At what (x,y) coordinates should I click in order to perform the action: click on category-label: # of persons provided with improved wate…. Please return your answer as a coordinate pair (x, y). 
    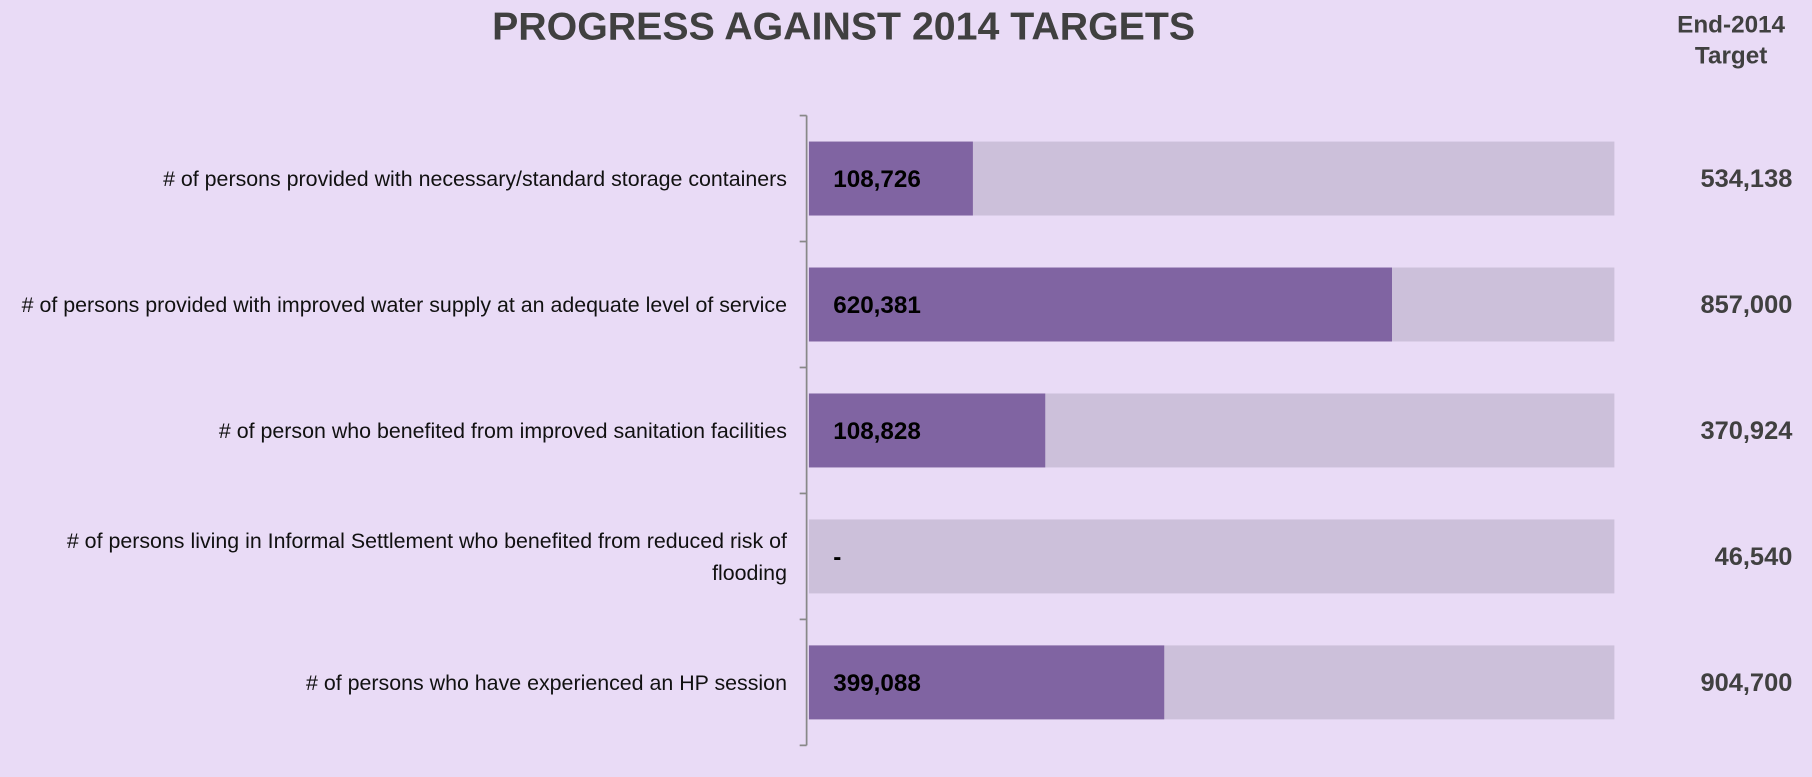
    Looking at the image, I should click on (404, 304).